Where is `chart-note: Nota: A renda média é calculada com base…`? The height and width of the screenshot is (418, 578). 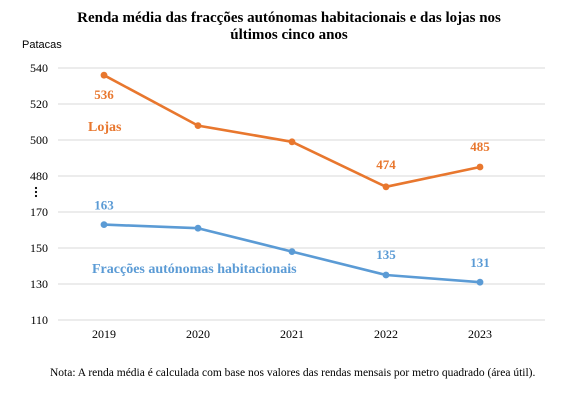
chart-note: Nota: A renda média é calculada com base… is located at coordinates (293, 373).